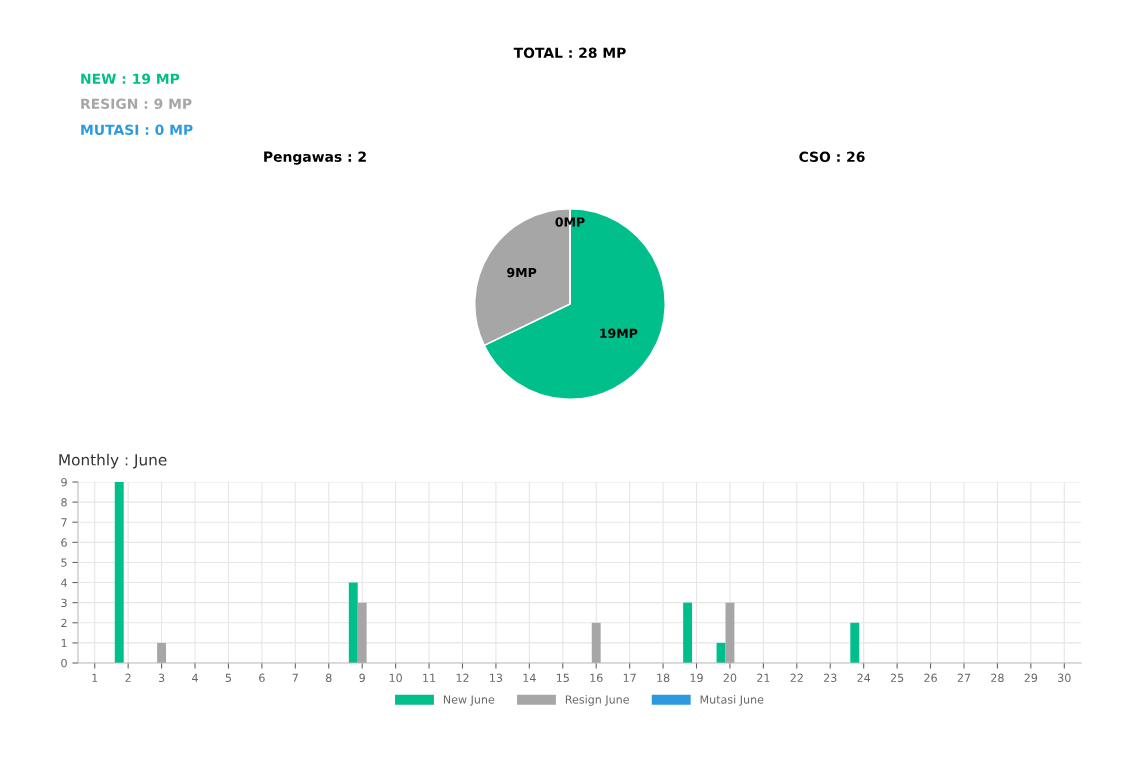 This screenshot has width=1140, height=770. I want to click on x-tick-label: 18, so click(663, 678).